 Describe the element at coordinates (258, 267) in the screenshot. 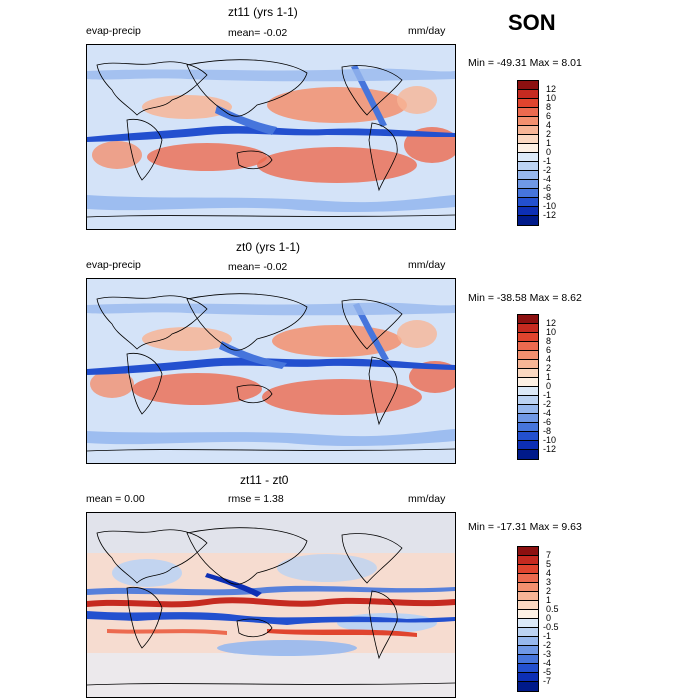

I see `panel2-mean-label: mean= -0.02` at that location.